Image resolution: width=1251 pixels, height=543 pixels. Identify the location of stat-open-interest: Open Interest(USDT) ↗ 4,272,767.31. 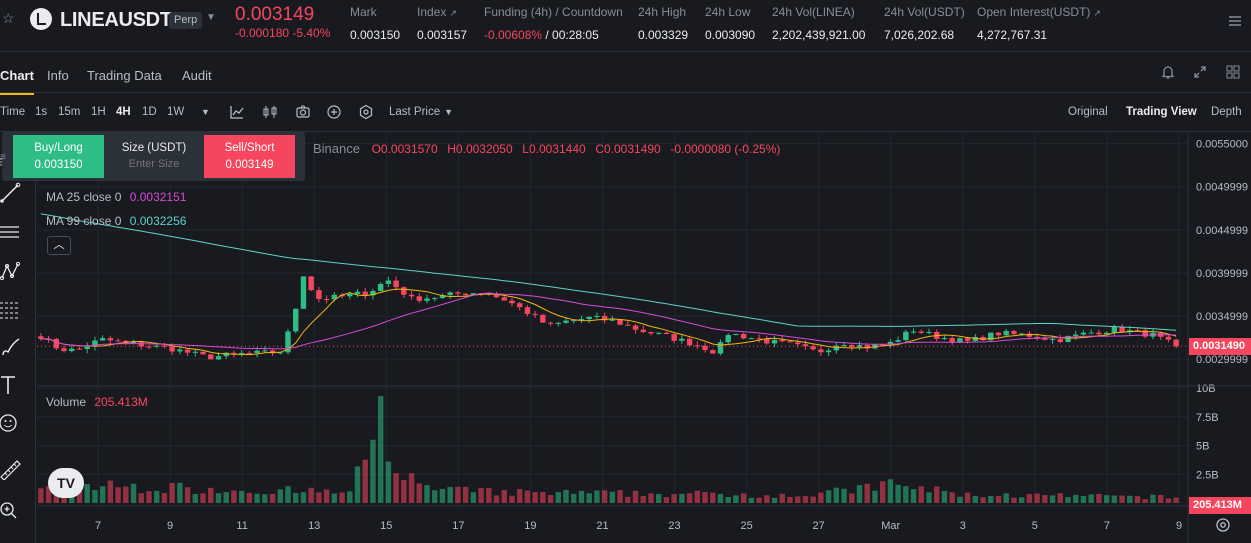
(1039, 23).